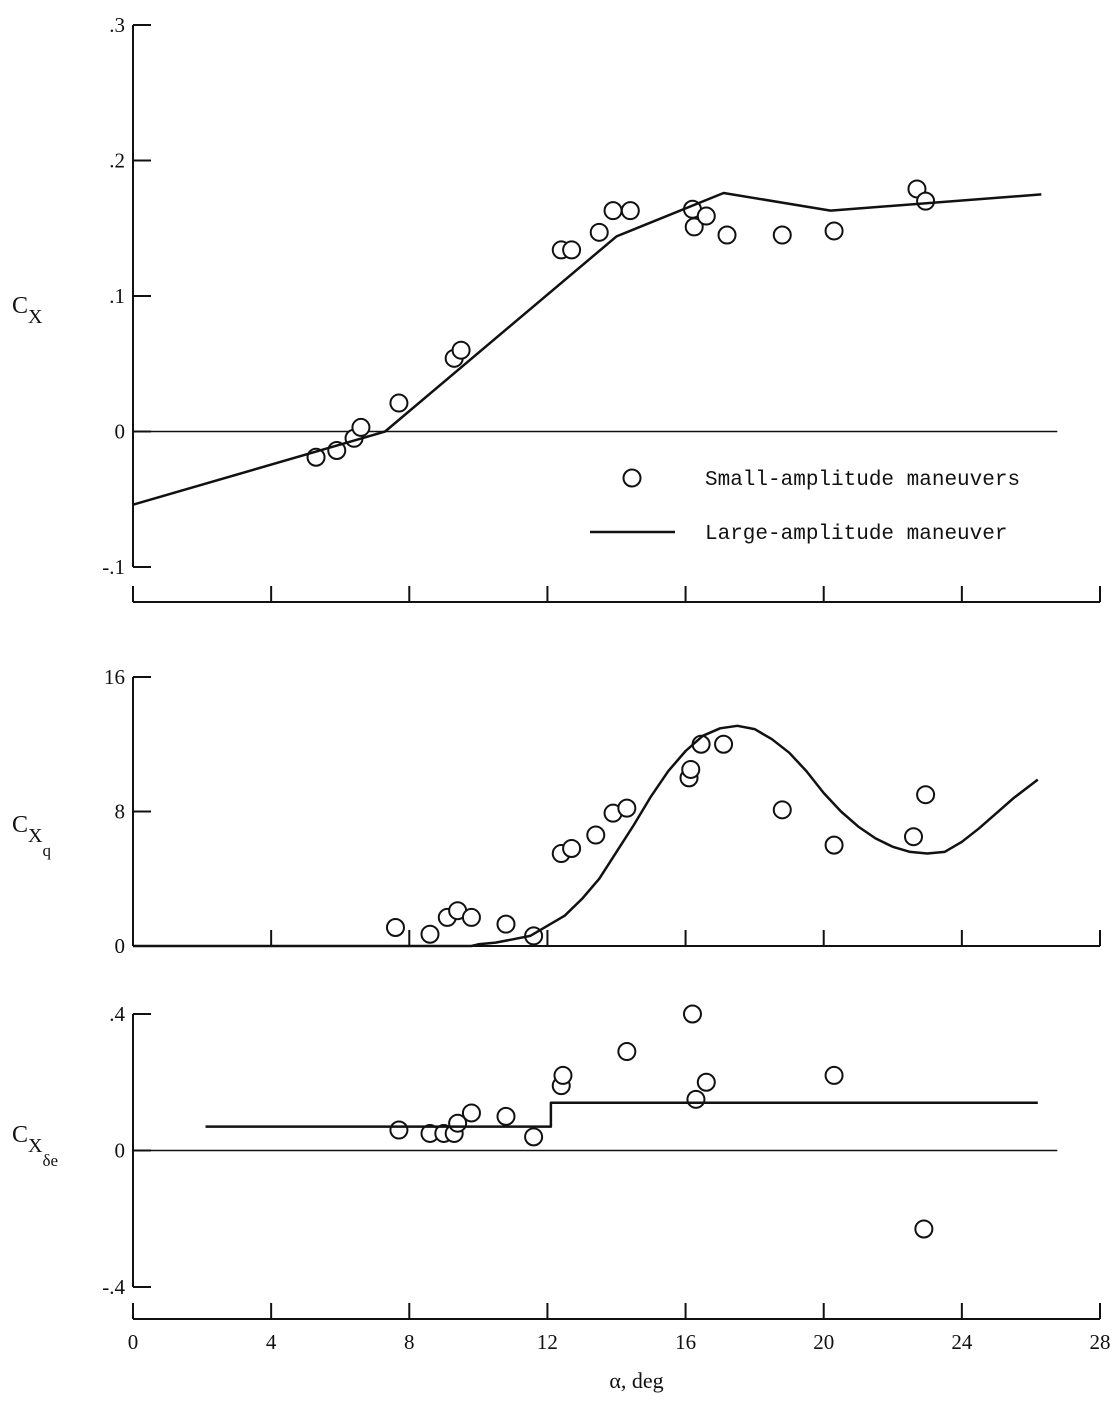 The image size is (1119, 1403). I want to click on x-tick-label: 8, so click(409, 1342).